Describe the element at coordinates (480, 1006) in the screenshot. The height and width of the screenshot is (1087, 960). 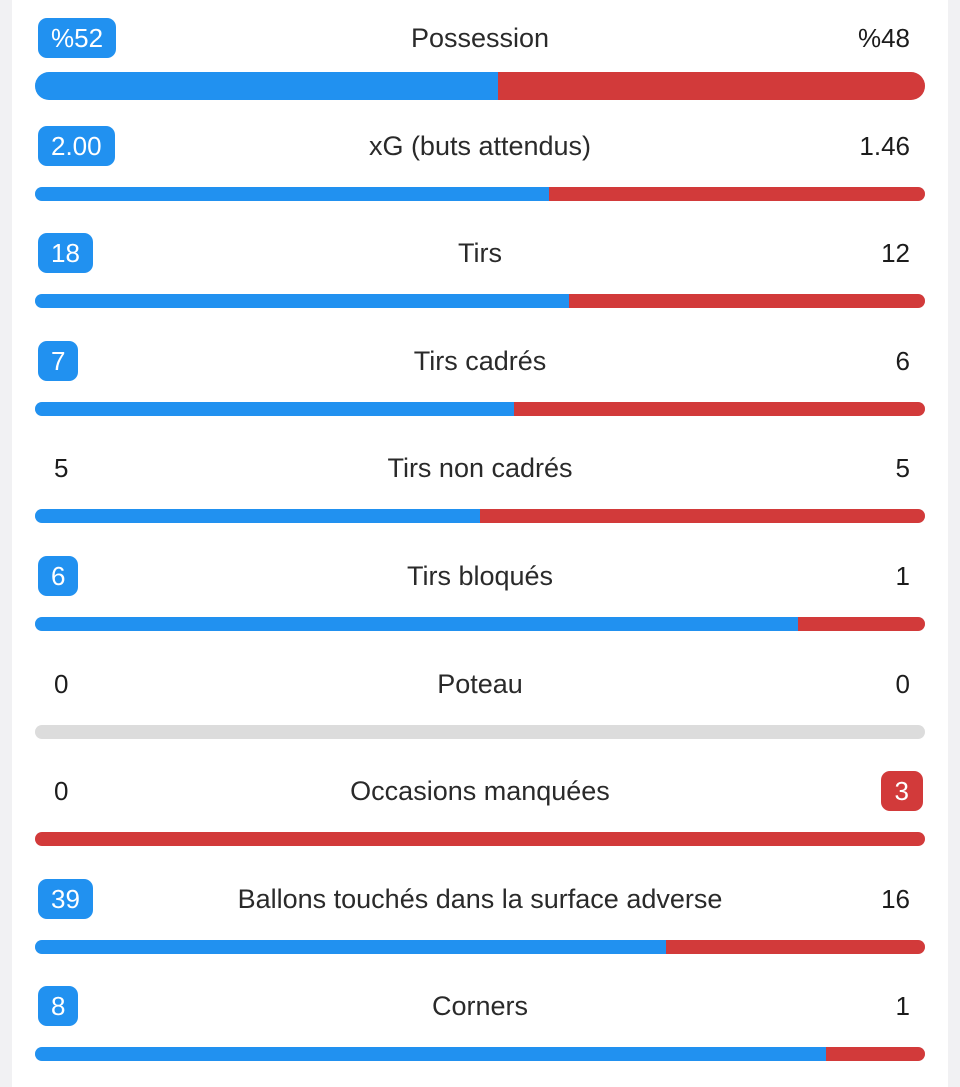
I see `stat-label: Corners` at that location.